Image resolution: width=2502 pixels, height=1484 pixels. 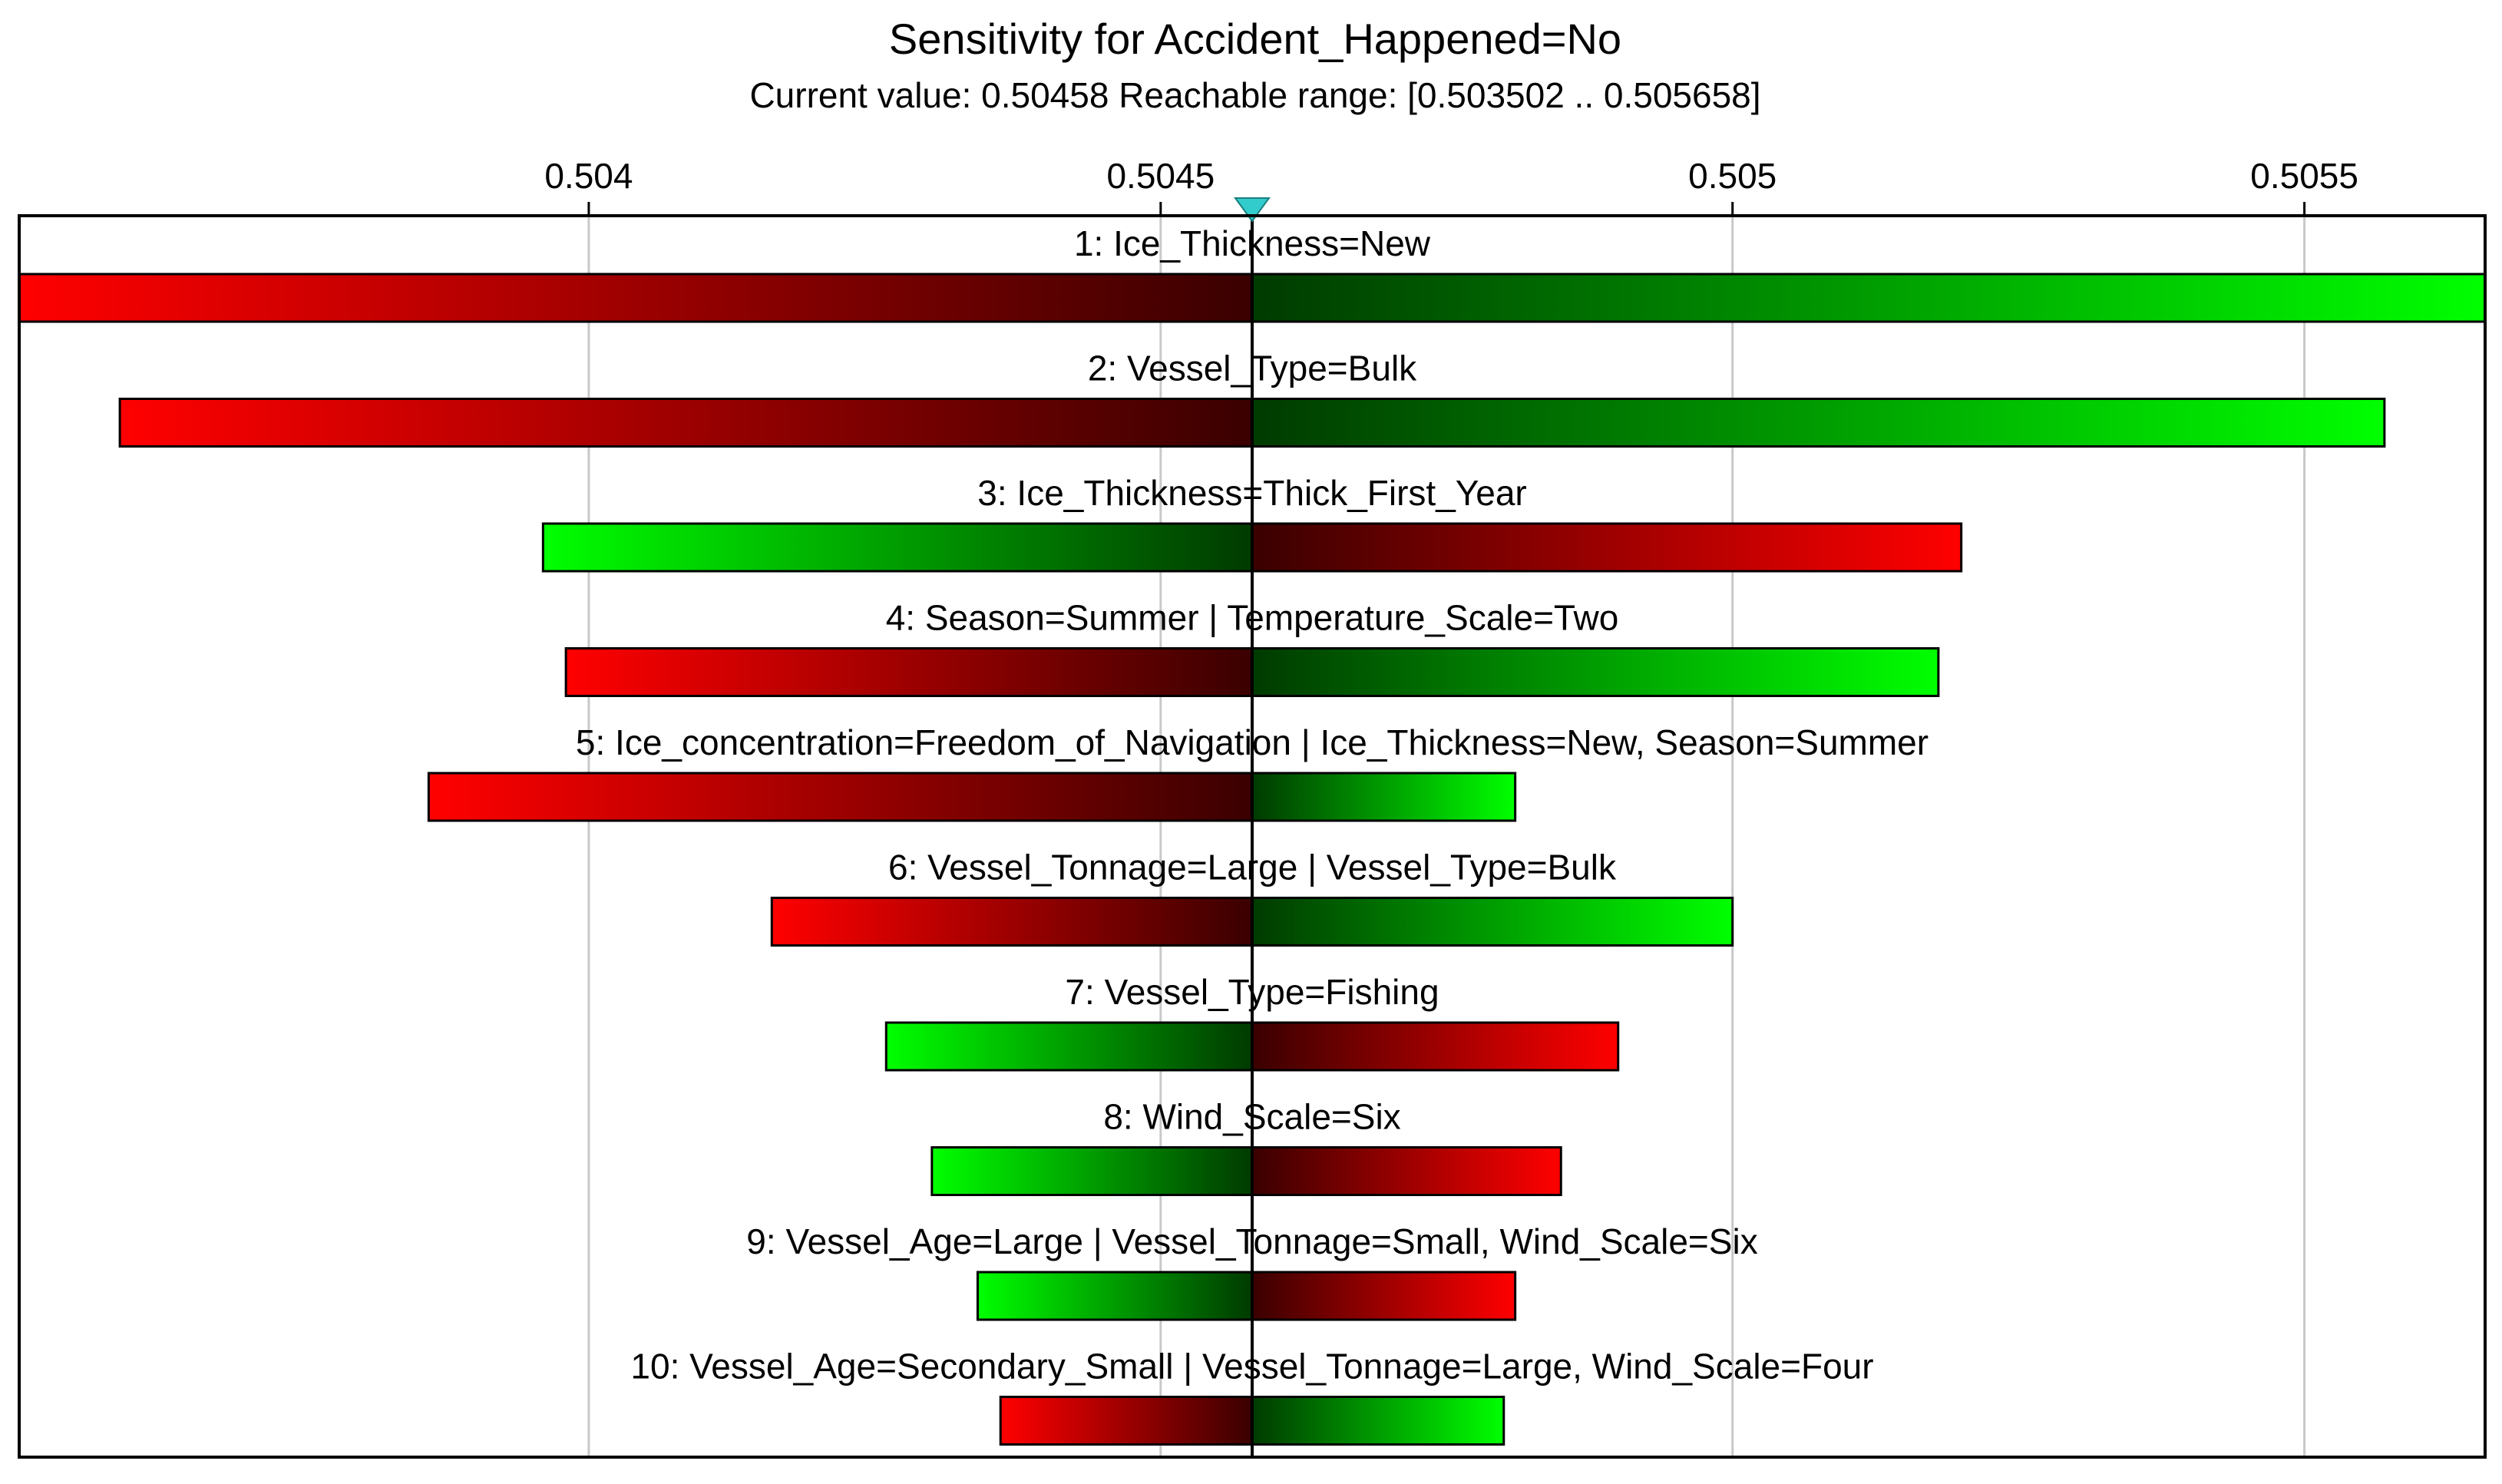 What do you see at coordinates (1160, 176) in the screenshot?
I see `x-tick-label: 0.5045` at bounding box center [1160, 176].